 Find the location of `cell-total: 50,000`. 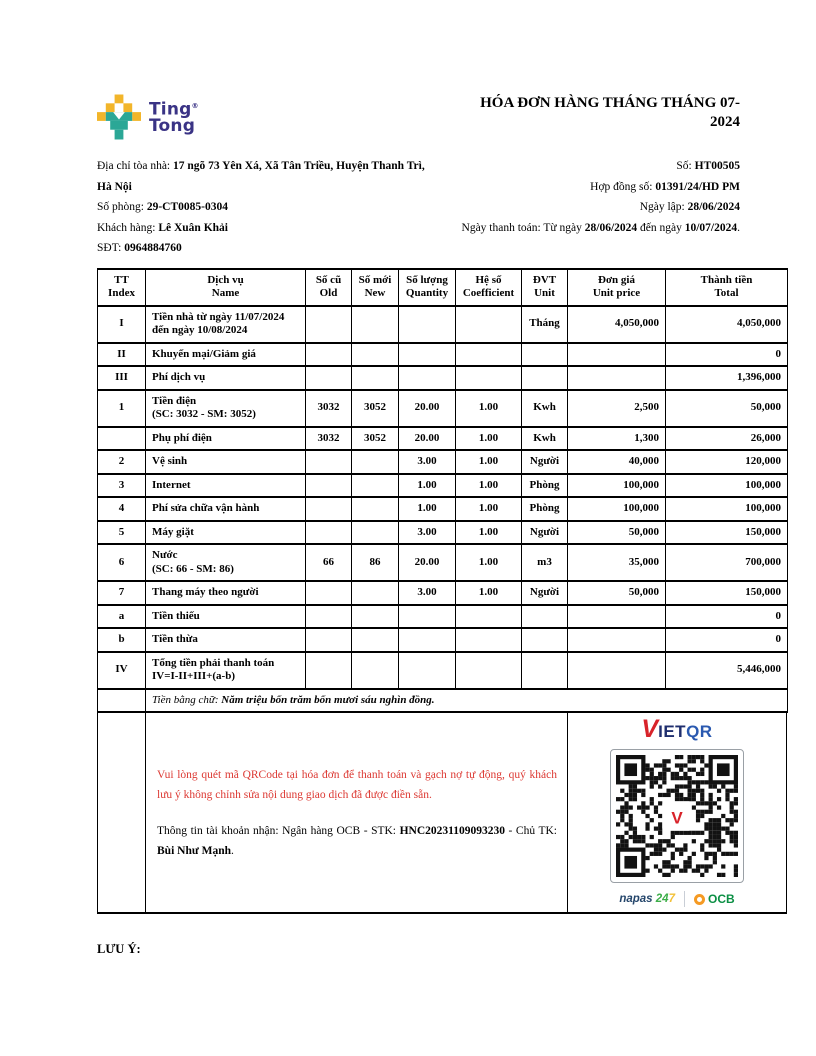

cell-total: 50,000 is located at coordinates (726, 408).